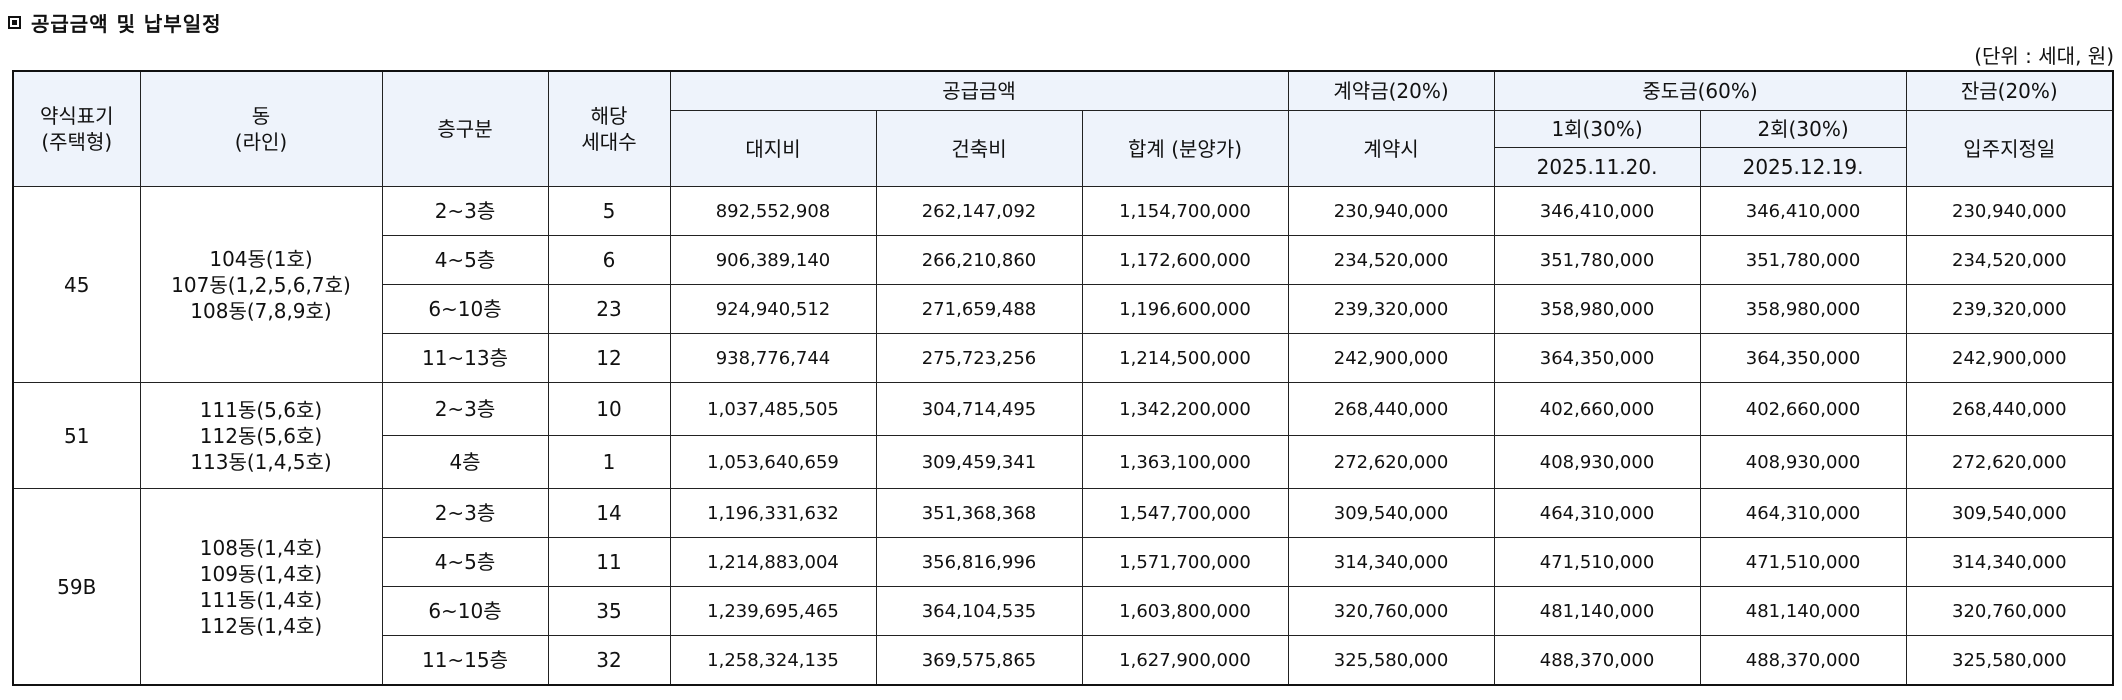  What do you see at coordinates (979, 260) in the screenshot?
I see `cell-building: 266,210,860` at bounding box center [979, 260].